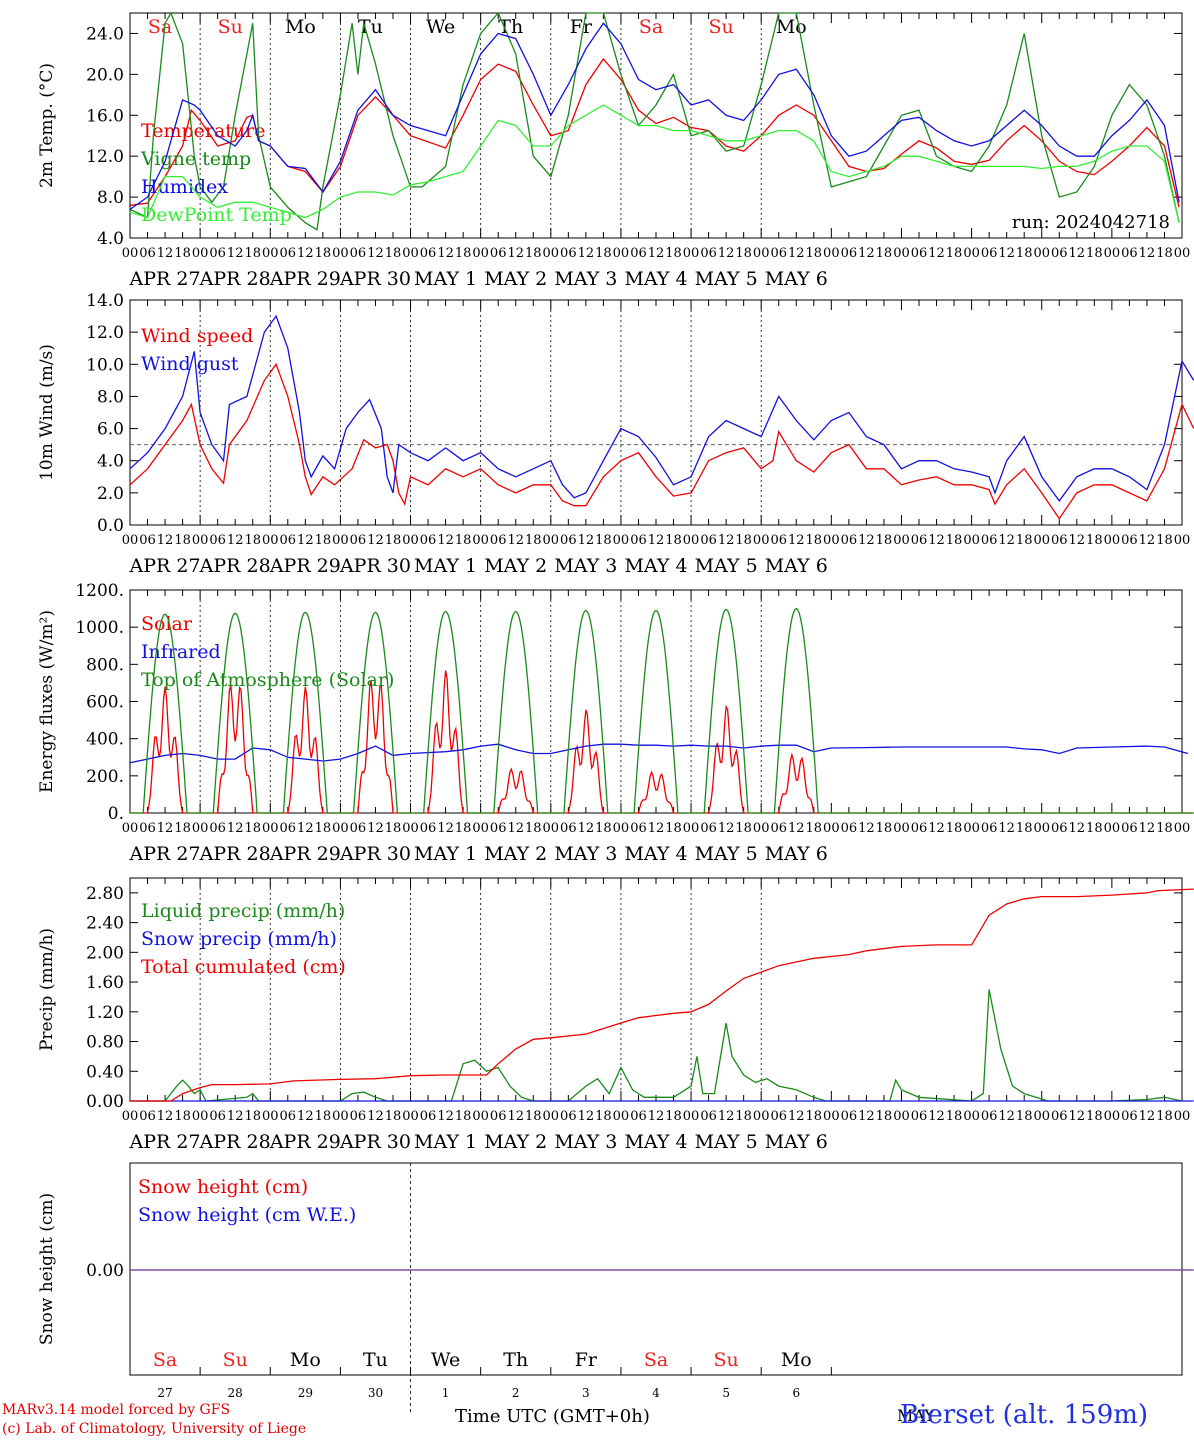 This screenshot has width=1194, height=1440. I want to click on y-tick-label: 0.0, so click(110, 526).